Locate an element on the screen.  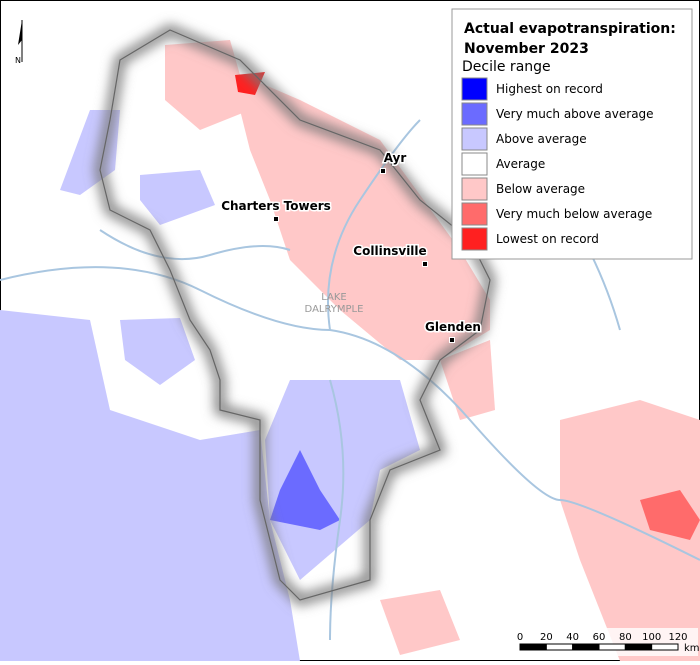
scale-backdrop is located at coordinates (605, 642).